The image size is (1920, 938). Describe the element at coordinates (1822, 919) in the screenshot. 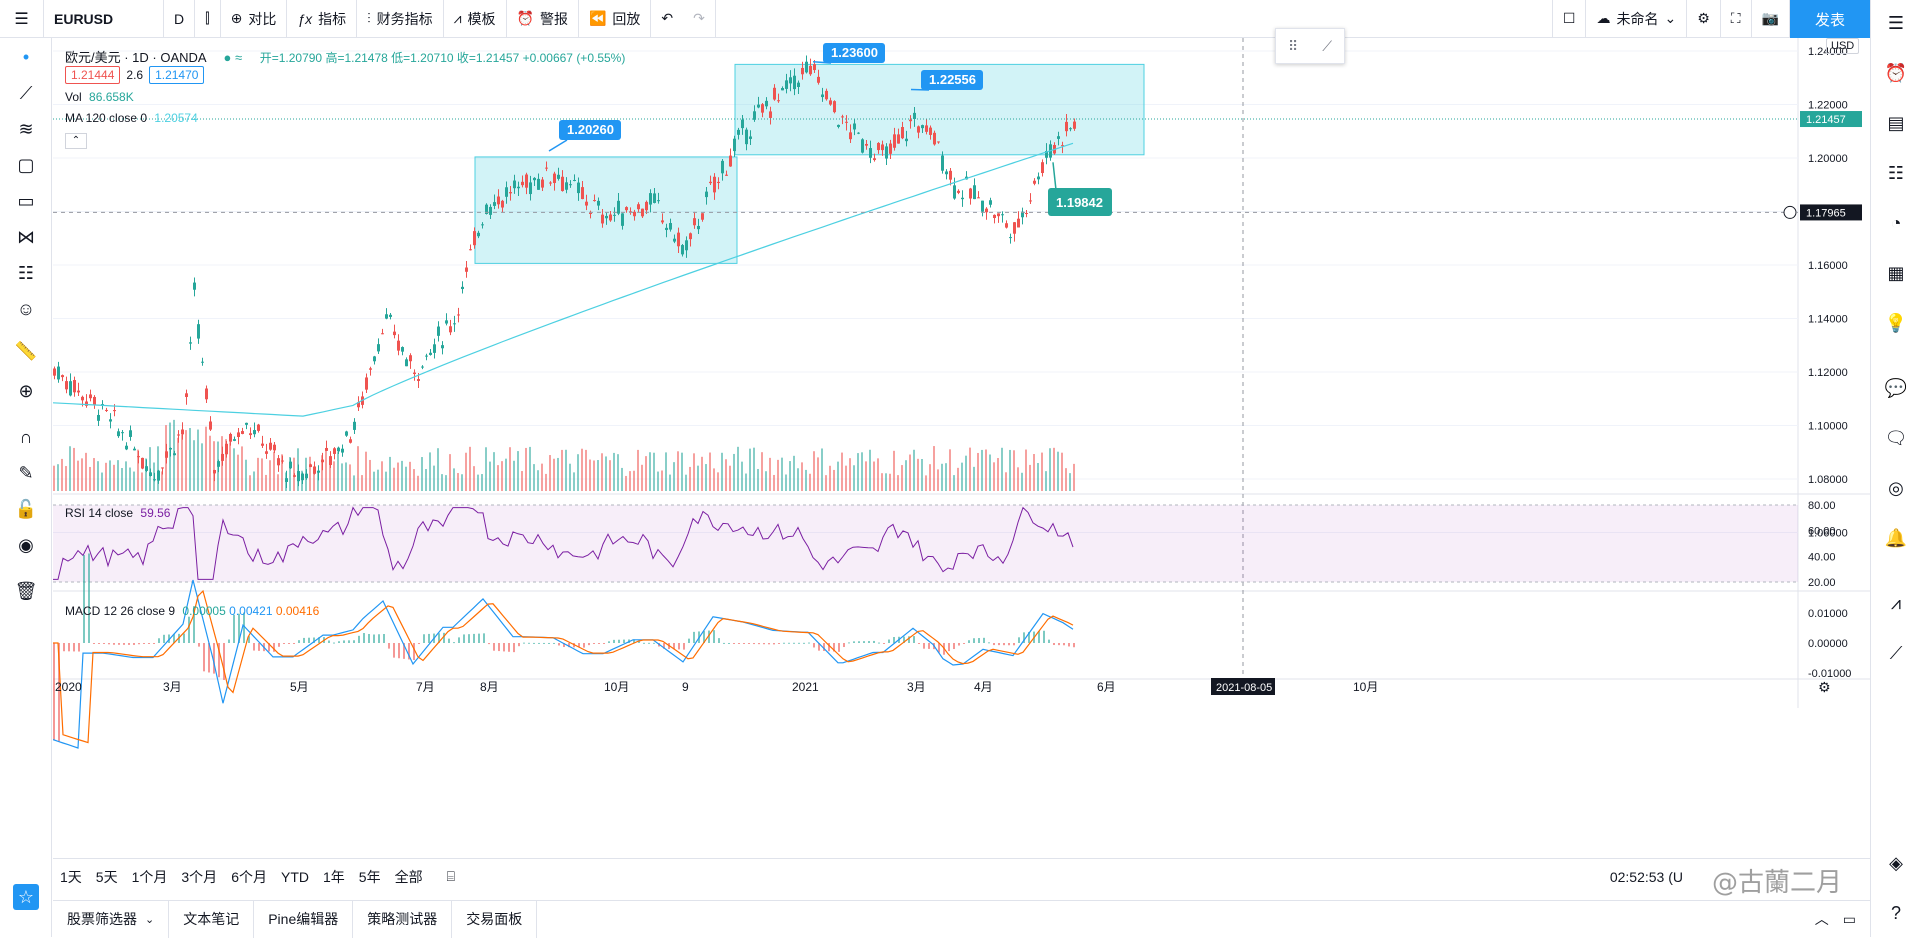

I see `collapse-panel-icon: ︿` at that location.